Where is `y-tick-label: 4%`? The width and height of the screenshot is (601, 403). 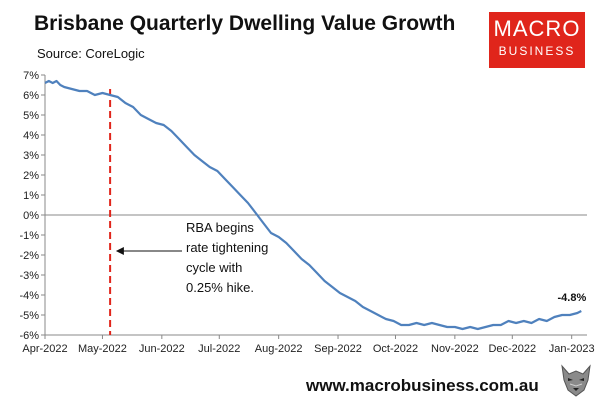 y-tick-label: 4% is located at coordinates (31, 136).